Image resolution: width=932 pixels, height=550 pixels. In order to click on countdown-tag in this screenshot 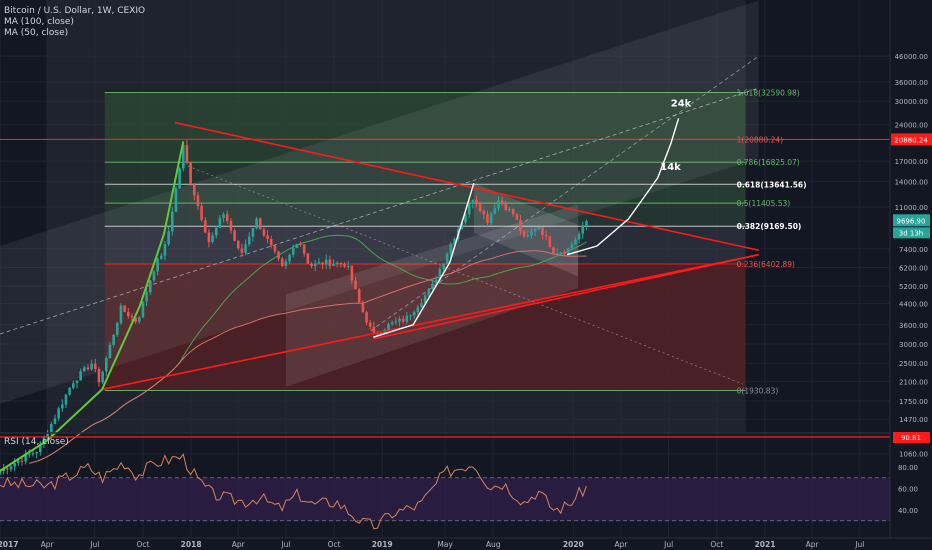, I will do `click(911, 233)`.